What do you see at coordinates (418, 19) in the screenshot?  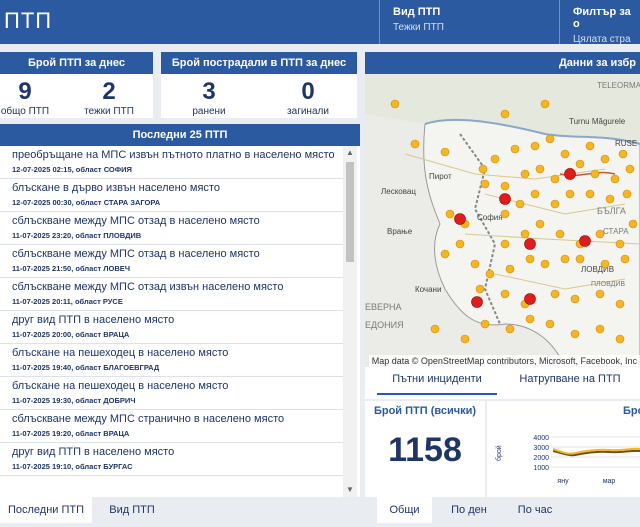 I see `type-filter: Вид ПТП Тежки ПТП` at bounding box center [418, 19].